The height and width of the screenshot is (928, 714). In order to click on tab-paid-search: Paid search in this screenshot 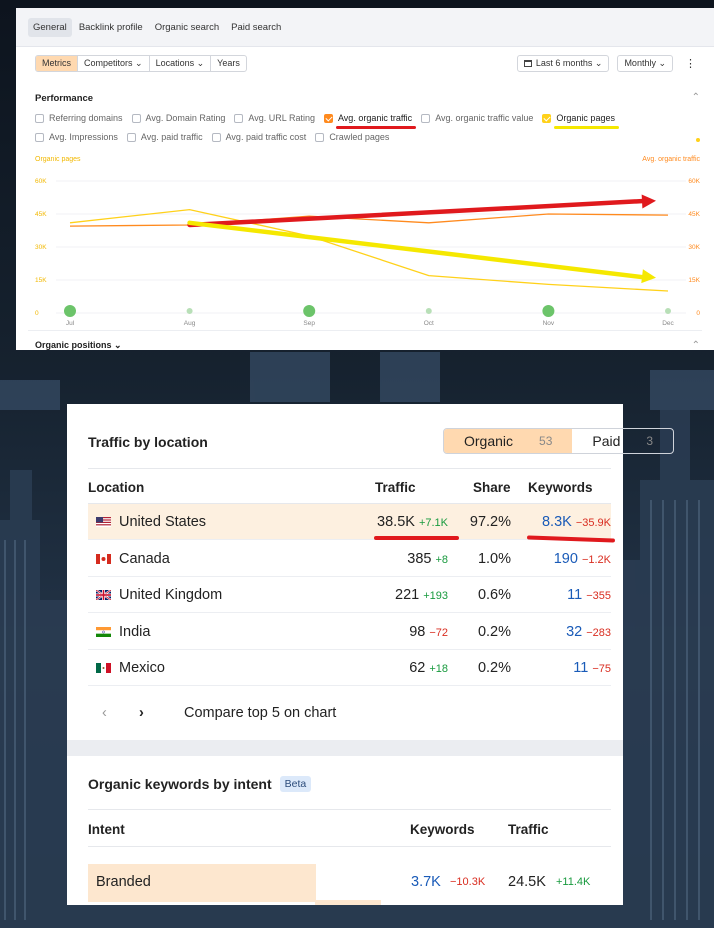, I will do `click(256, 27)`.